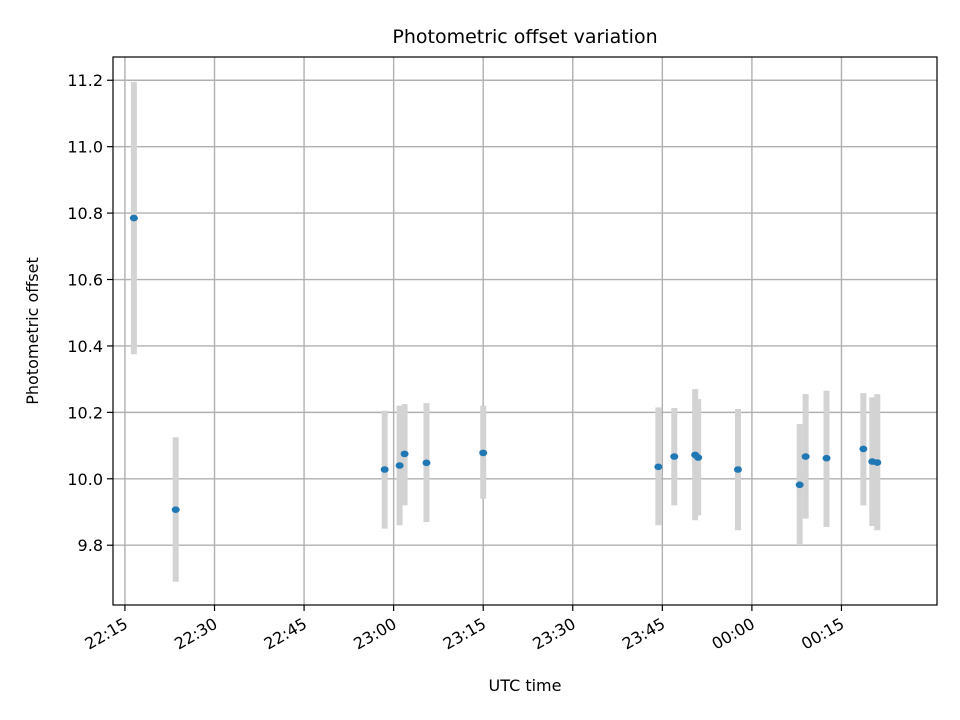 This screenshot has width=960, height=720. Describe the element at coordinates (85, 147) in the screenshot. I see `y-tick-label: 11.0` at that location.